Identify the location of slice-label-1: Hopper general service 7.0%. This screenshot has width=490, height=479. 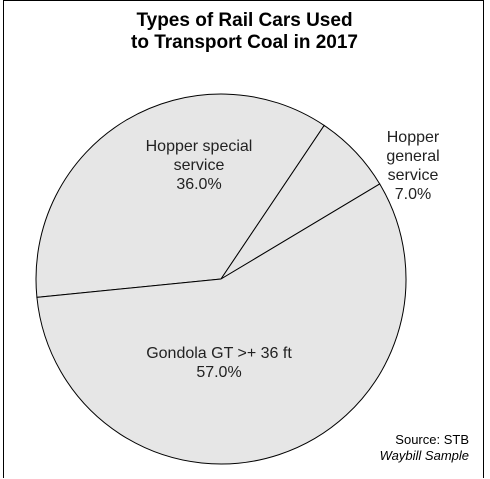
(413, 166).